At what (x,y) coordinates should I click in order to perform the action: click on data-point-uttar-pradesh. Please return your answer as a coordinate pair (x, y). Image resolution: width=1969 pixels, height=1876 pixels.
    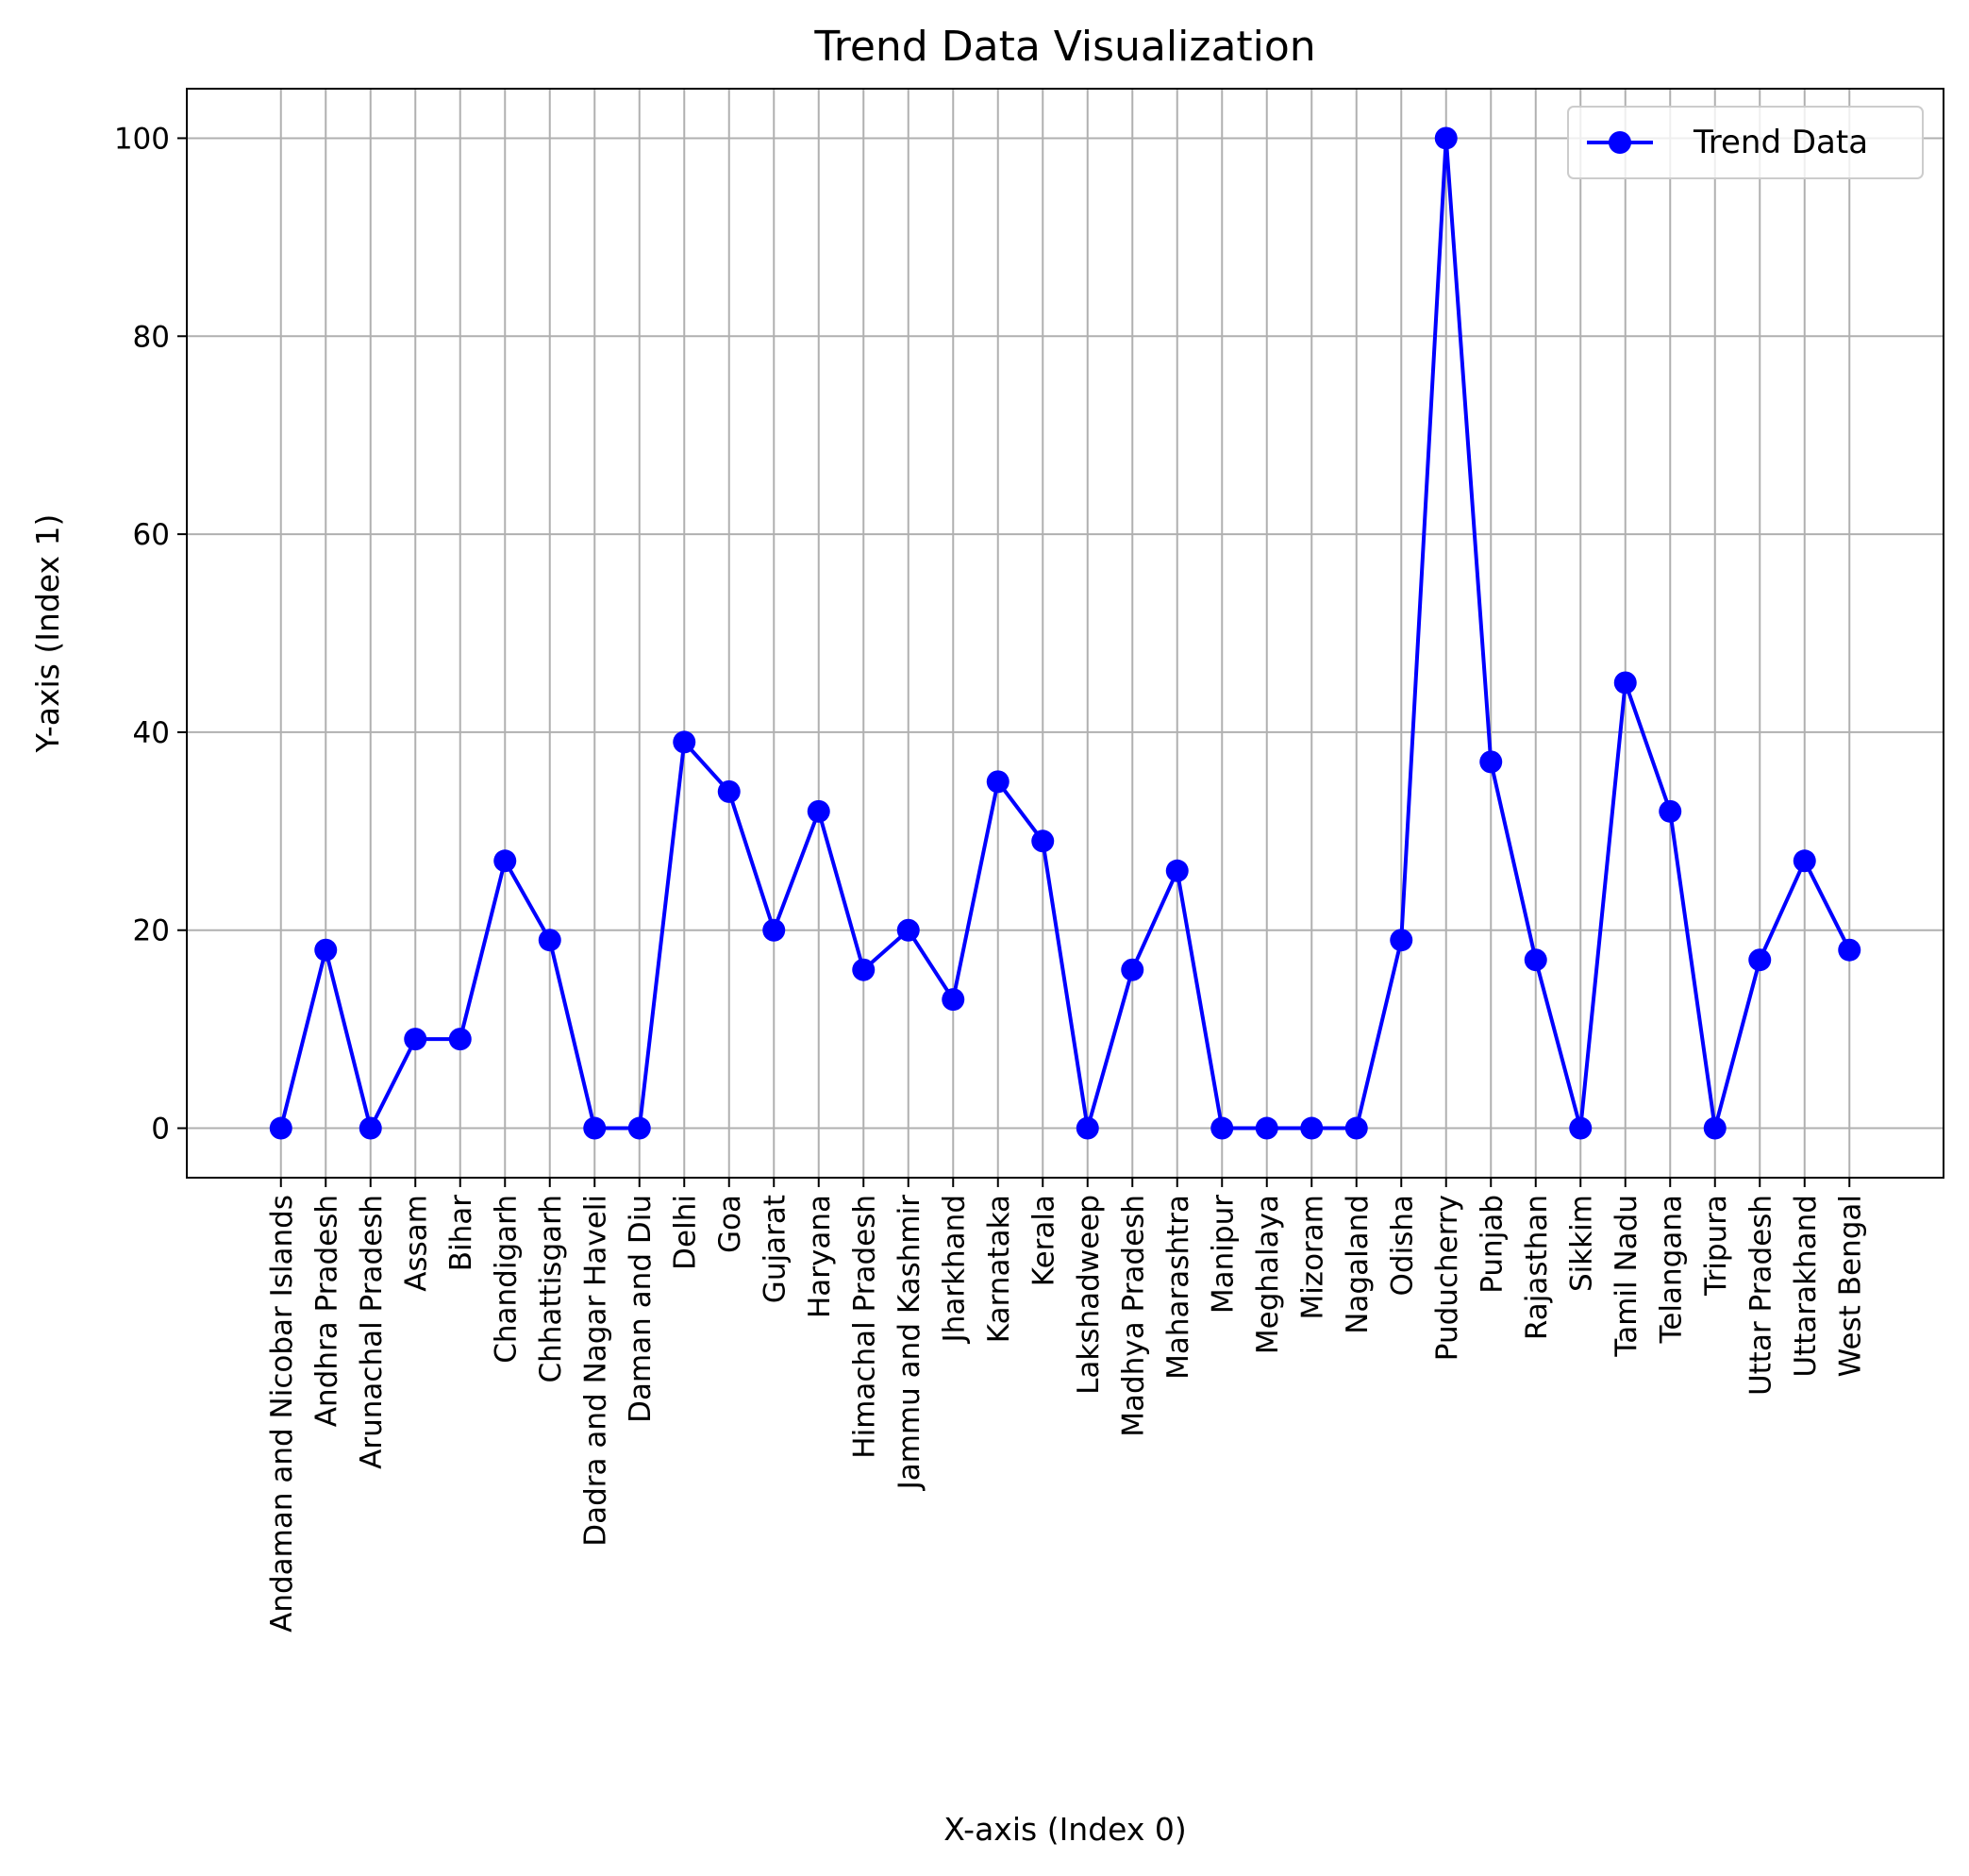
    Looking at the image, I should click on (1760, 960).